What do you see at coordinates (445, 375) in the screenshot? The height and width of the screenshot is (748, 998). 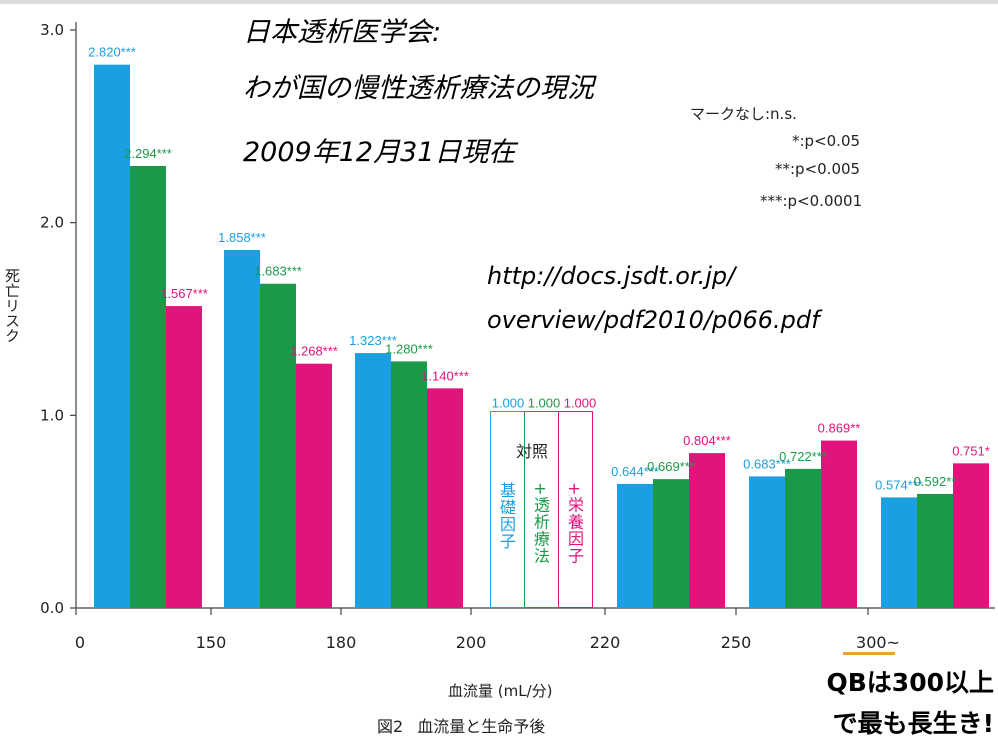 I see `data-label-nutrition-180-200: 1.140***` at bounding box center [445, 375].